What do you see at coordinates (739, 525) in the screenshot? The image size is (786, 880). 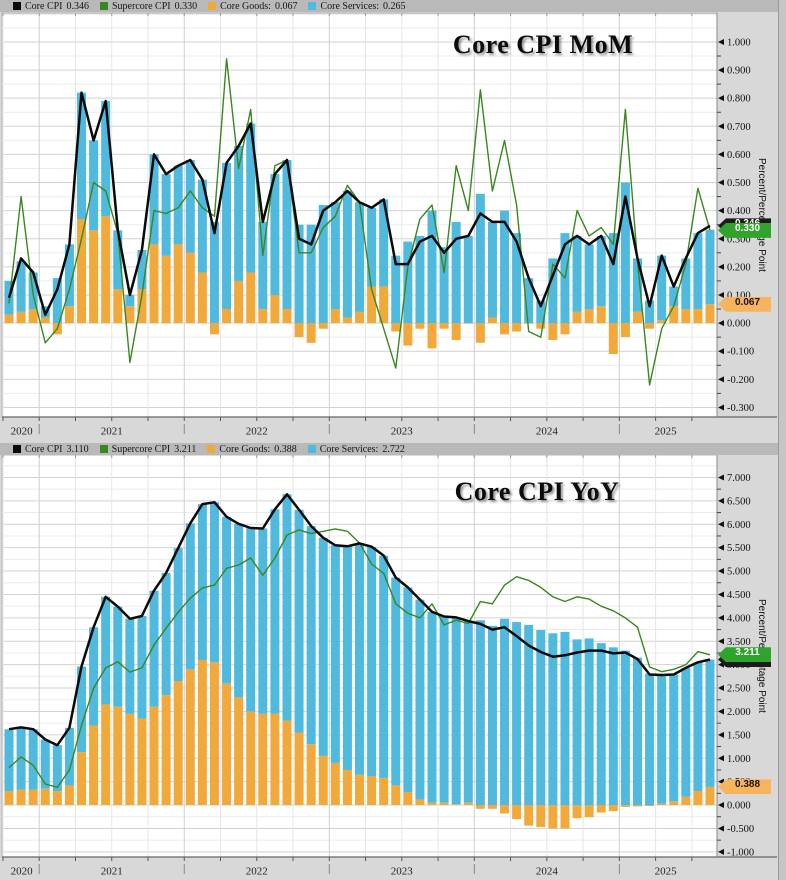 I see `y-tick-label: 6.000` at bounding box center [739, 525].